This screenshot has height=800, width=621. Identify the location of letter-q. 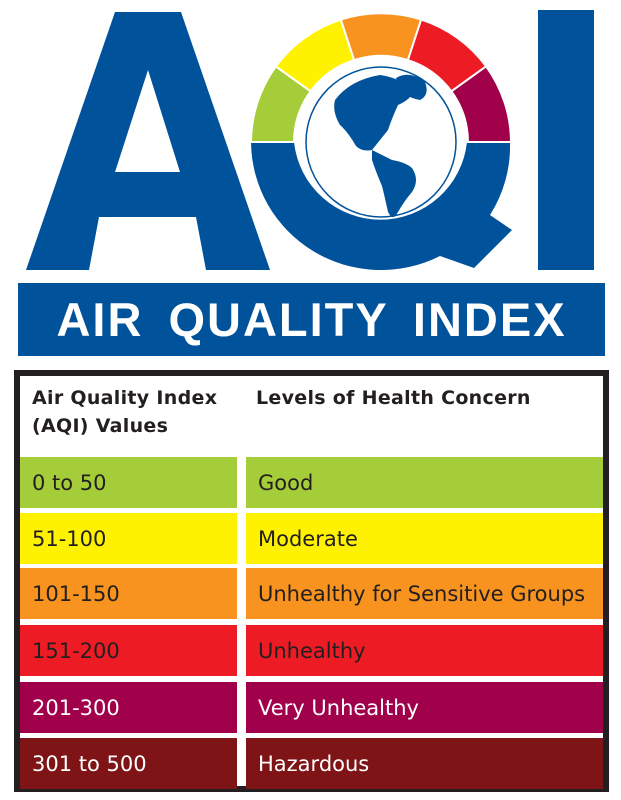
(381, 206).